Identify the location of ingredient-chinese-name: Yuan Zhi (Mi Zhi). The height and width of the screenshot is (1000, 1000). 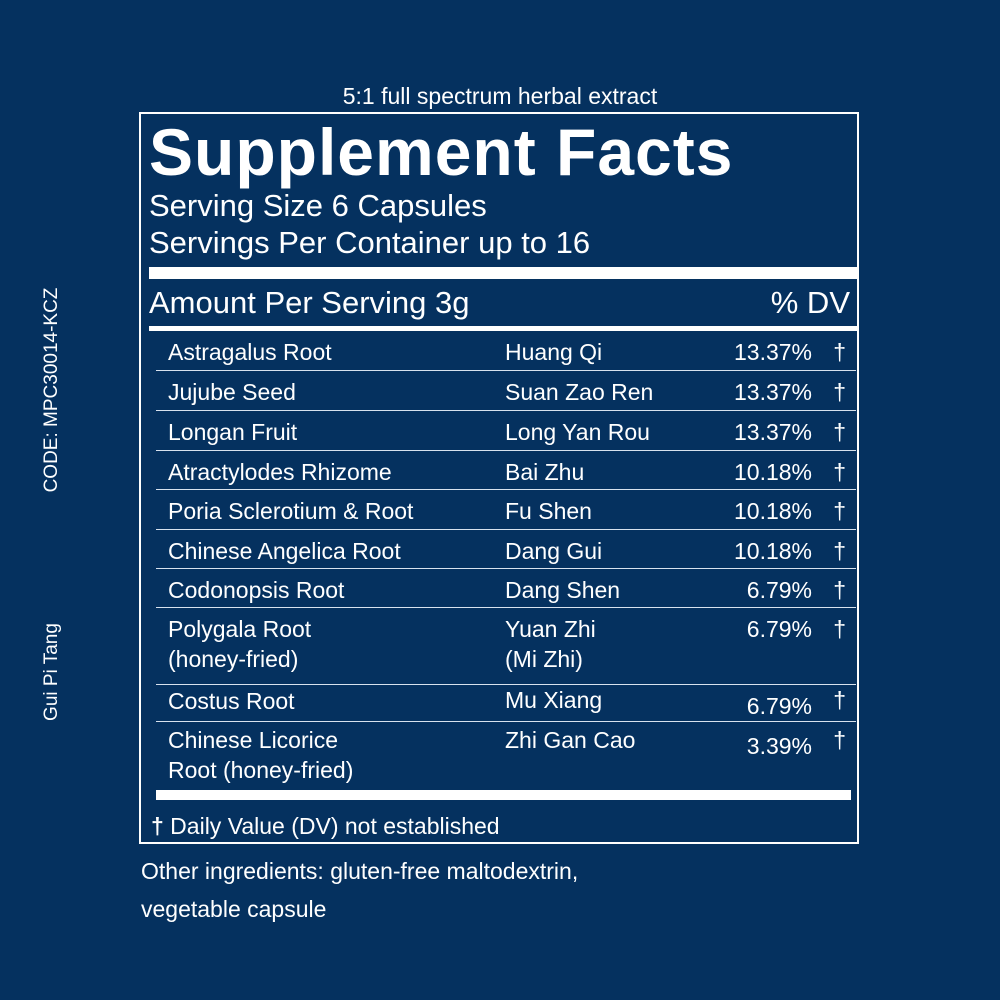
(615, 644).